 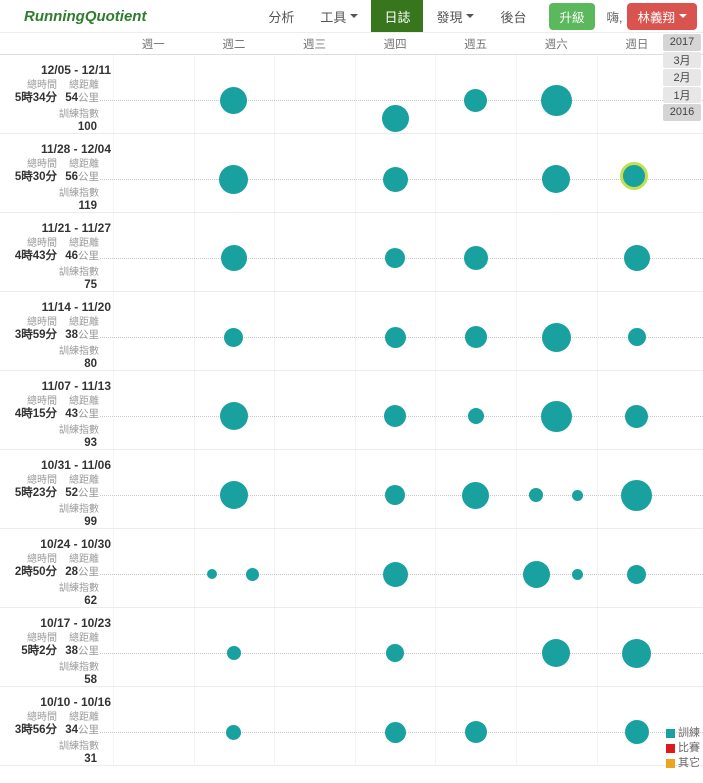 What do you see at coordinates (56, 252) in the screenshot?
I see `week-summary: 11/21 - 11/27 總時間 4時43分 總距離 46公里 訓練指數 75` at bounding box center [56, 252].